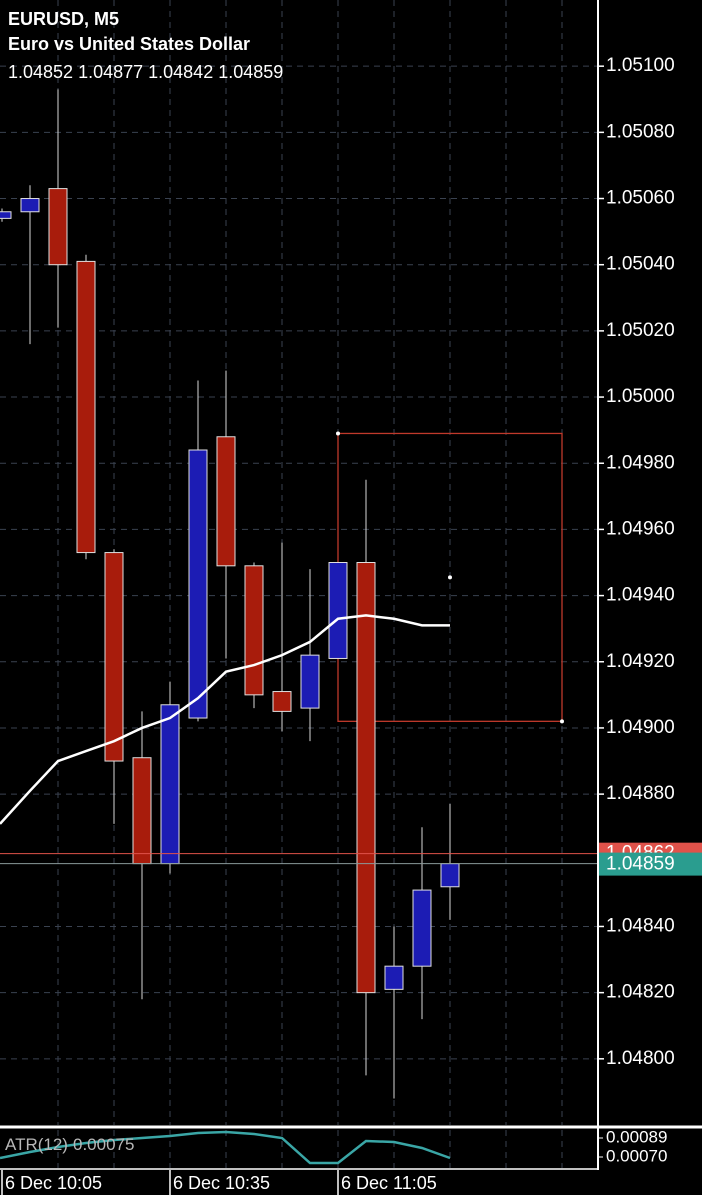 This screenshot has width=702, height=1195. I want to click on y-tick-label: 1.04920, so click(640, 661).